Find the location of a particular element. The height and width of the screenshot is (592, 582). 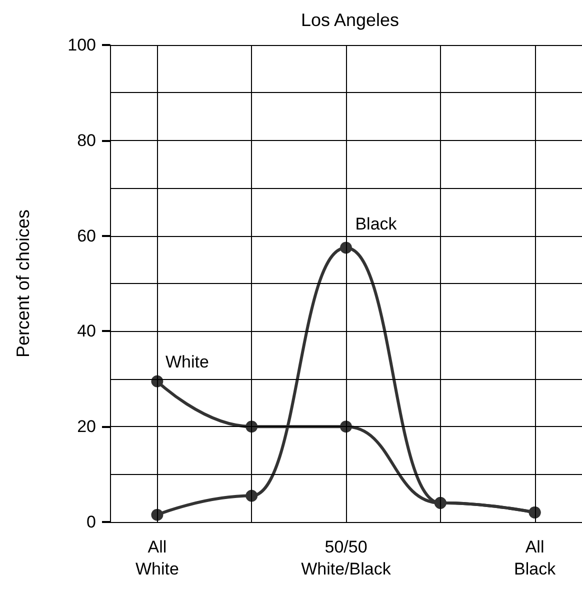

y-axis-title: Percent of choices is located at coordinates (23, 283).